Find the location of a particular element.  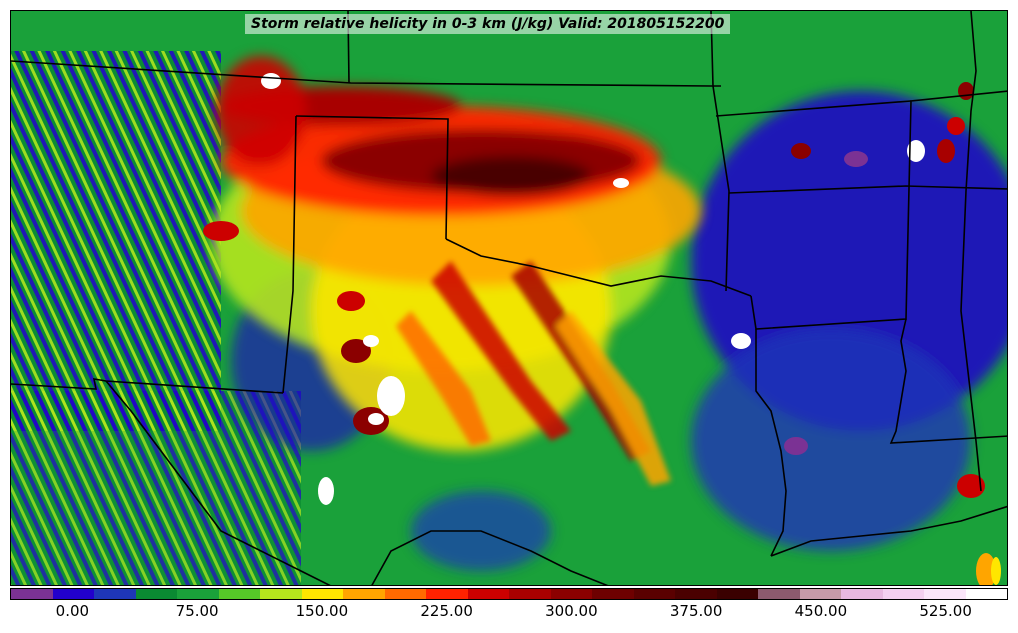

boundary-ks-mo is located at coordinates (813, 108).